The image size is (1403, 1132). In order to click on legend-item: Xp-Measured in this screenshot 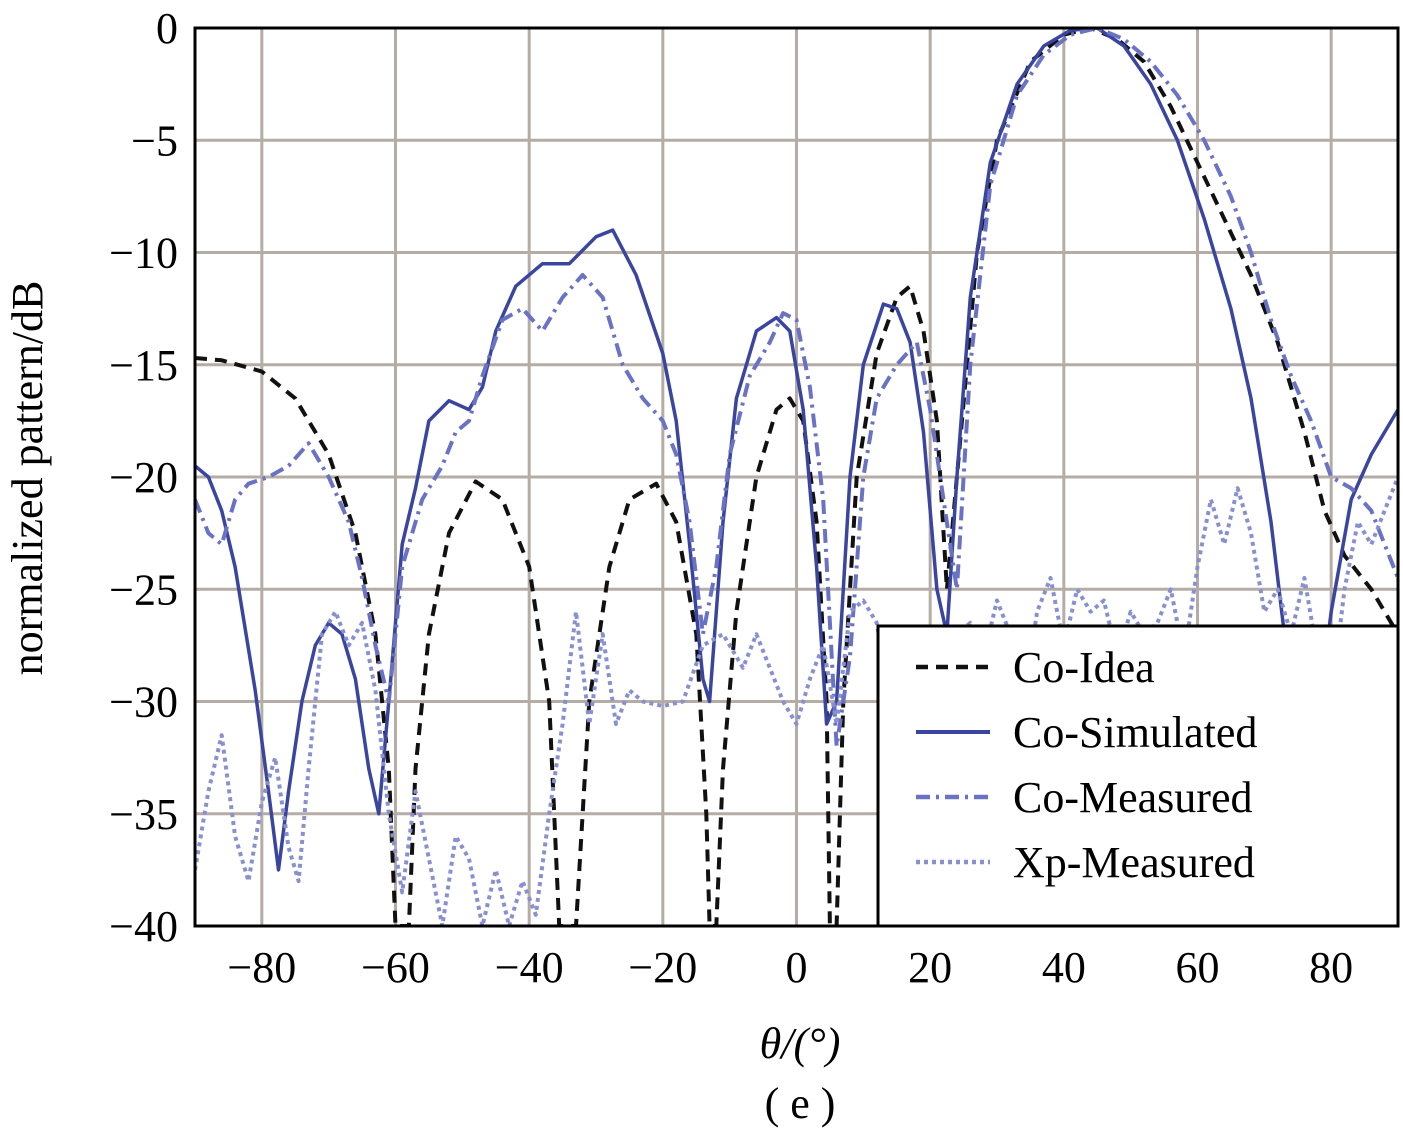, I will do `click(1085, 862)`.